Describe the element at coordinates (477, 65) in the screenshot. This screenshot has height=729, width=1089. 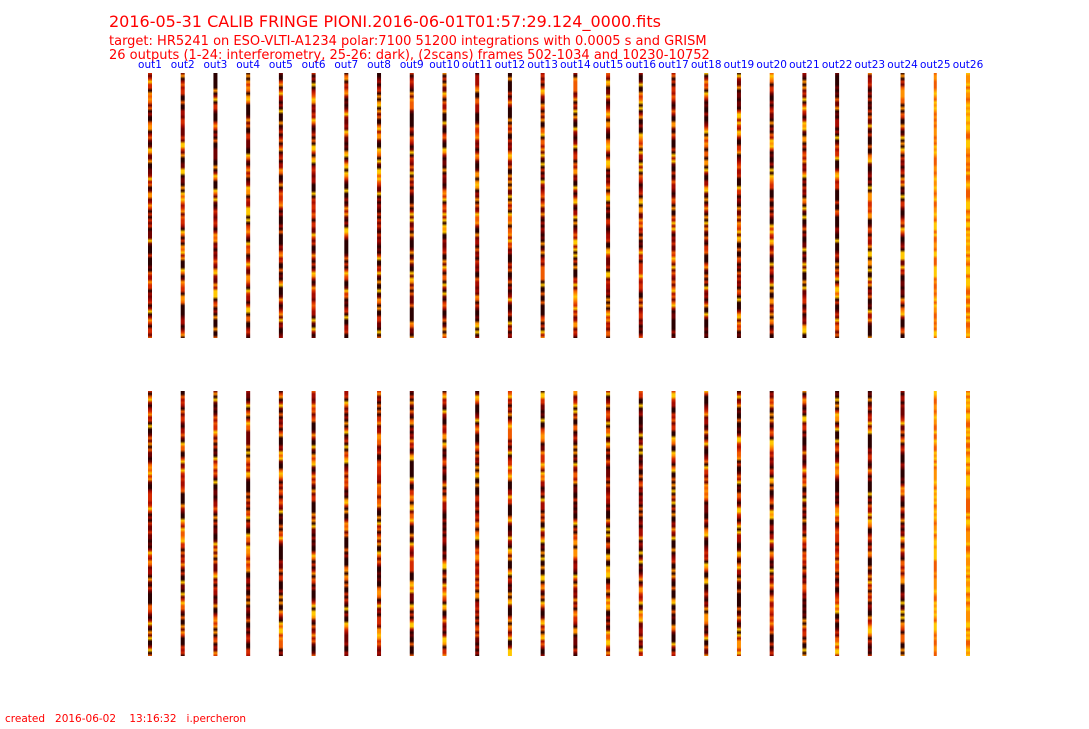
I see `output-label: out11` at that location.